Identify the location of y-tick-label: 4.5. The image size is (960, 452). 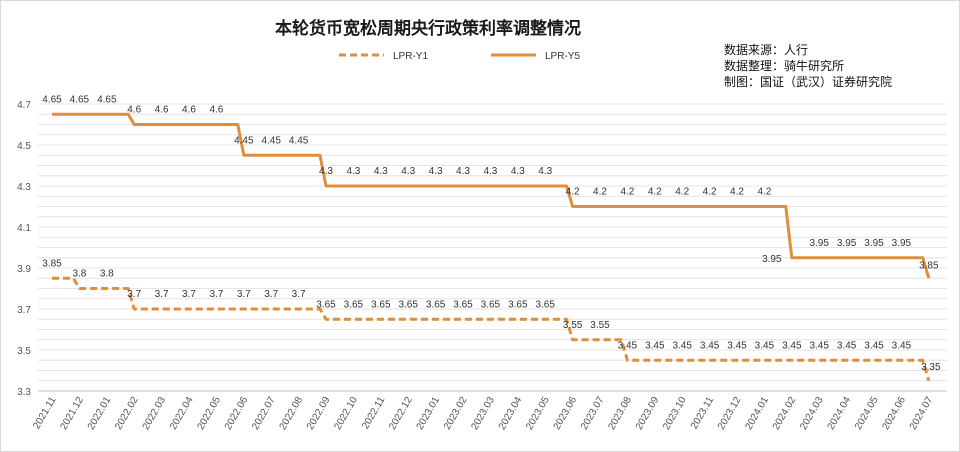
(24, 146).